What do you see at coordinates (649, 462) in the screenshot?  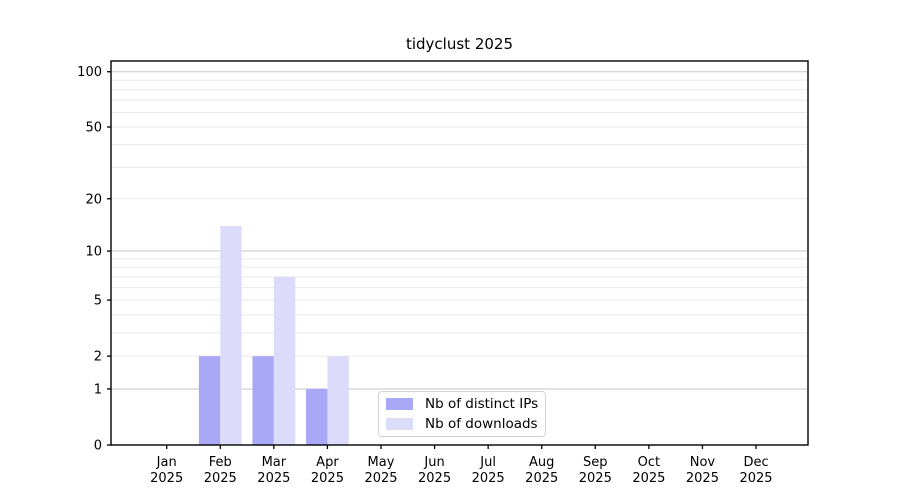 I see `x-tick-label-month: Oct` at bounding box center [649, 462].